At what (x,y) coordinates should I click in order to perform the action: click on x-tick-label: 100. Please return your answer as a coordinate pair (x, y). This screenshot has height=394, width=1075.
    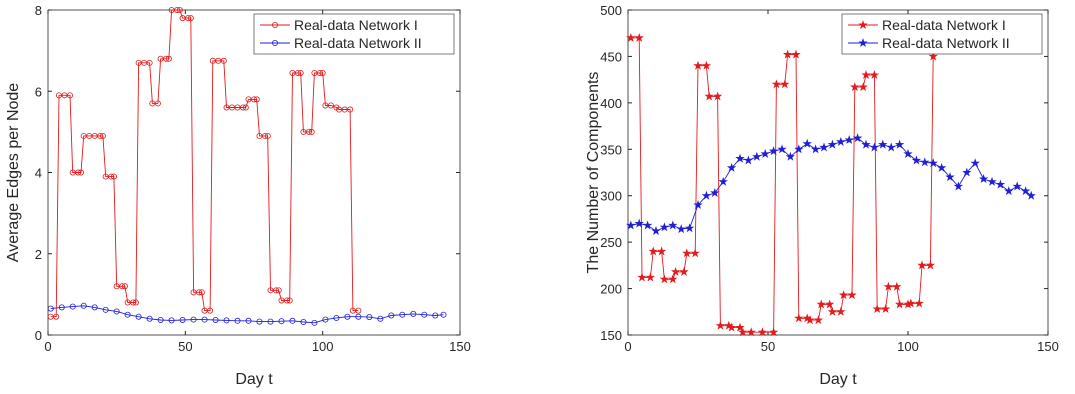
    Looking at the image, I should click on (323, 346).